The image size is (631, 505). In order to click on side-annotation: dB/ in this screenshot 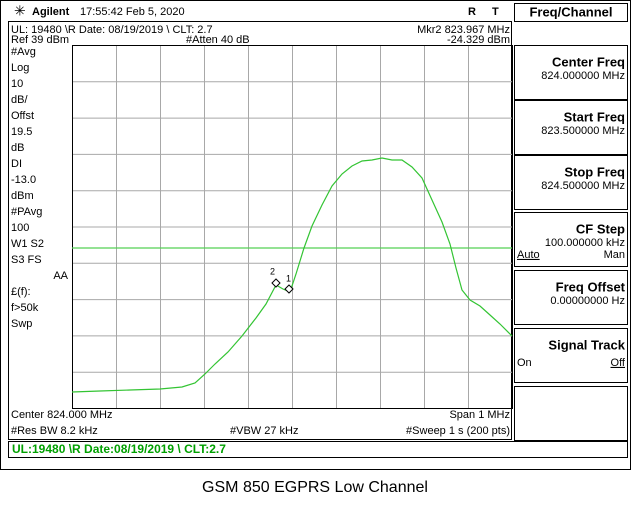, I will do `click(19, 100)`.